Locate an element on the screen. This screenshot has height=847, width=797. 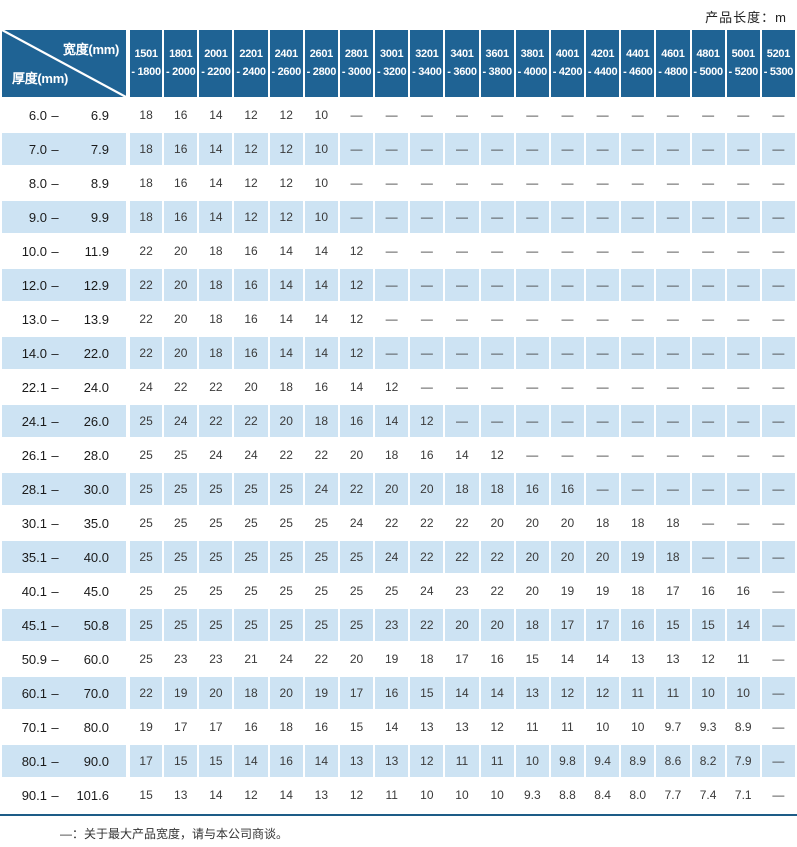
length-value-cell: 19 is located at coordinates (638, 557).